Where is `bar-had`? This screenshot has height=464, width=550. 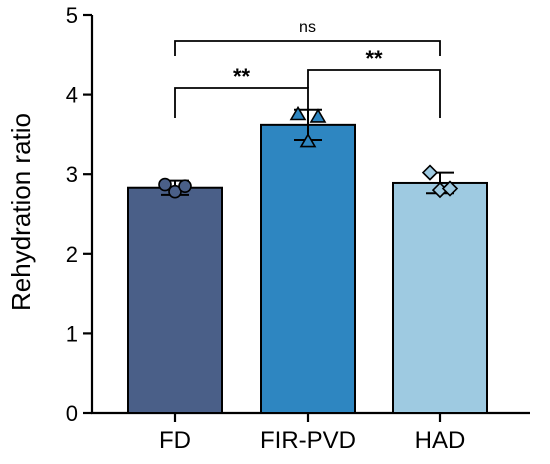
bar-had is located at coordinates (440, 297).